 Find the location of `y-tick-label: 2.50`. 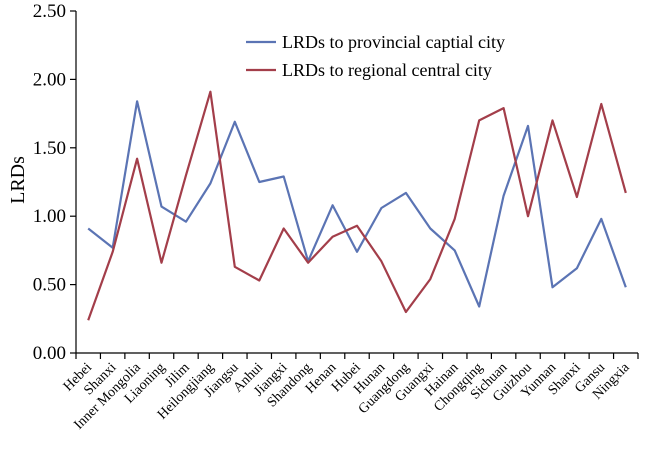

y-tick-label: 2.50 is located at coordinates (49, 11).